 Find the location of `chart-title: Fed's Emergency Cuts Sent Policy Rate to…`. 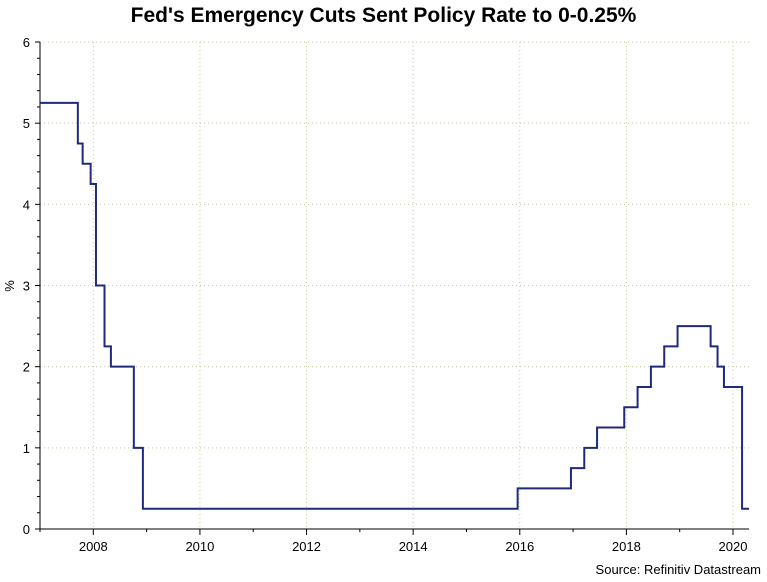

chart-title: Fed's Emergency Cuts Sent Policy Rate to… is located at coordinates (383, 15).